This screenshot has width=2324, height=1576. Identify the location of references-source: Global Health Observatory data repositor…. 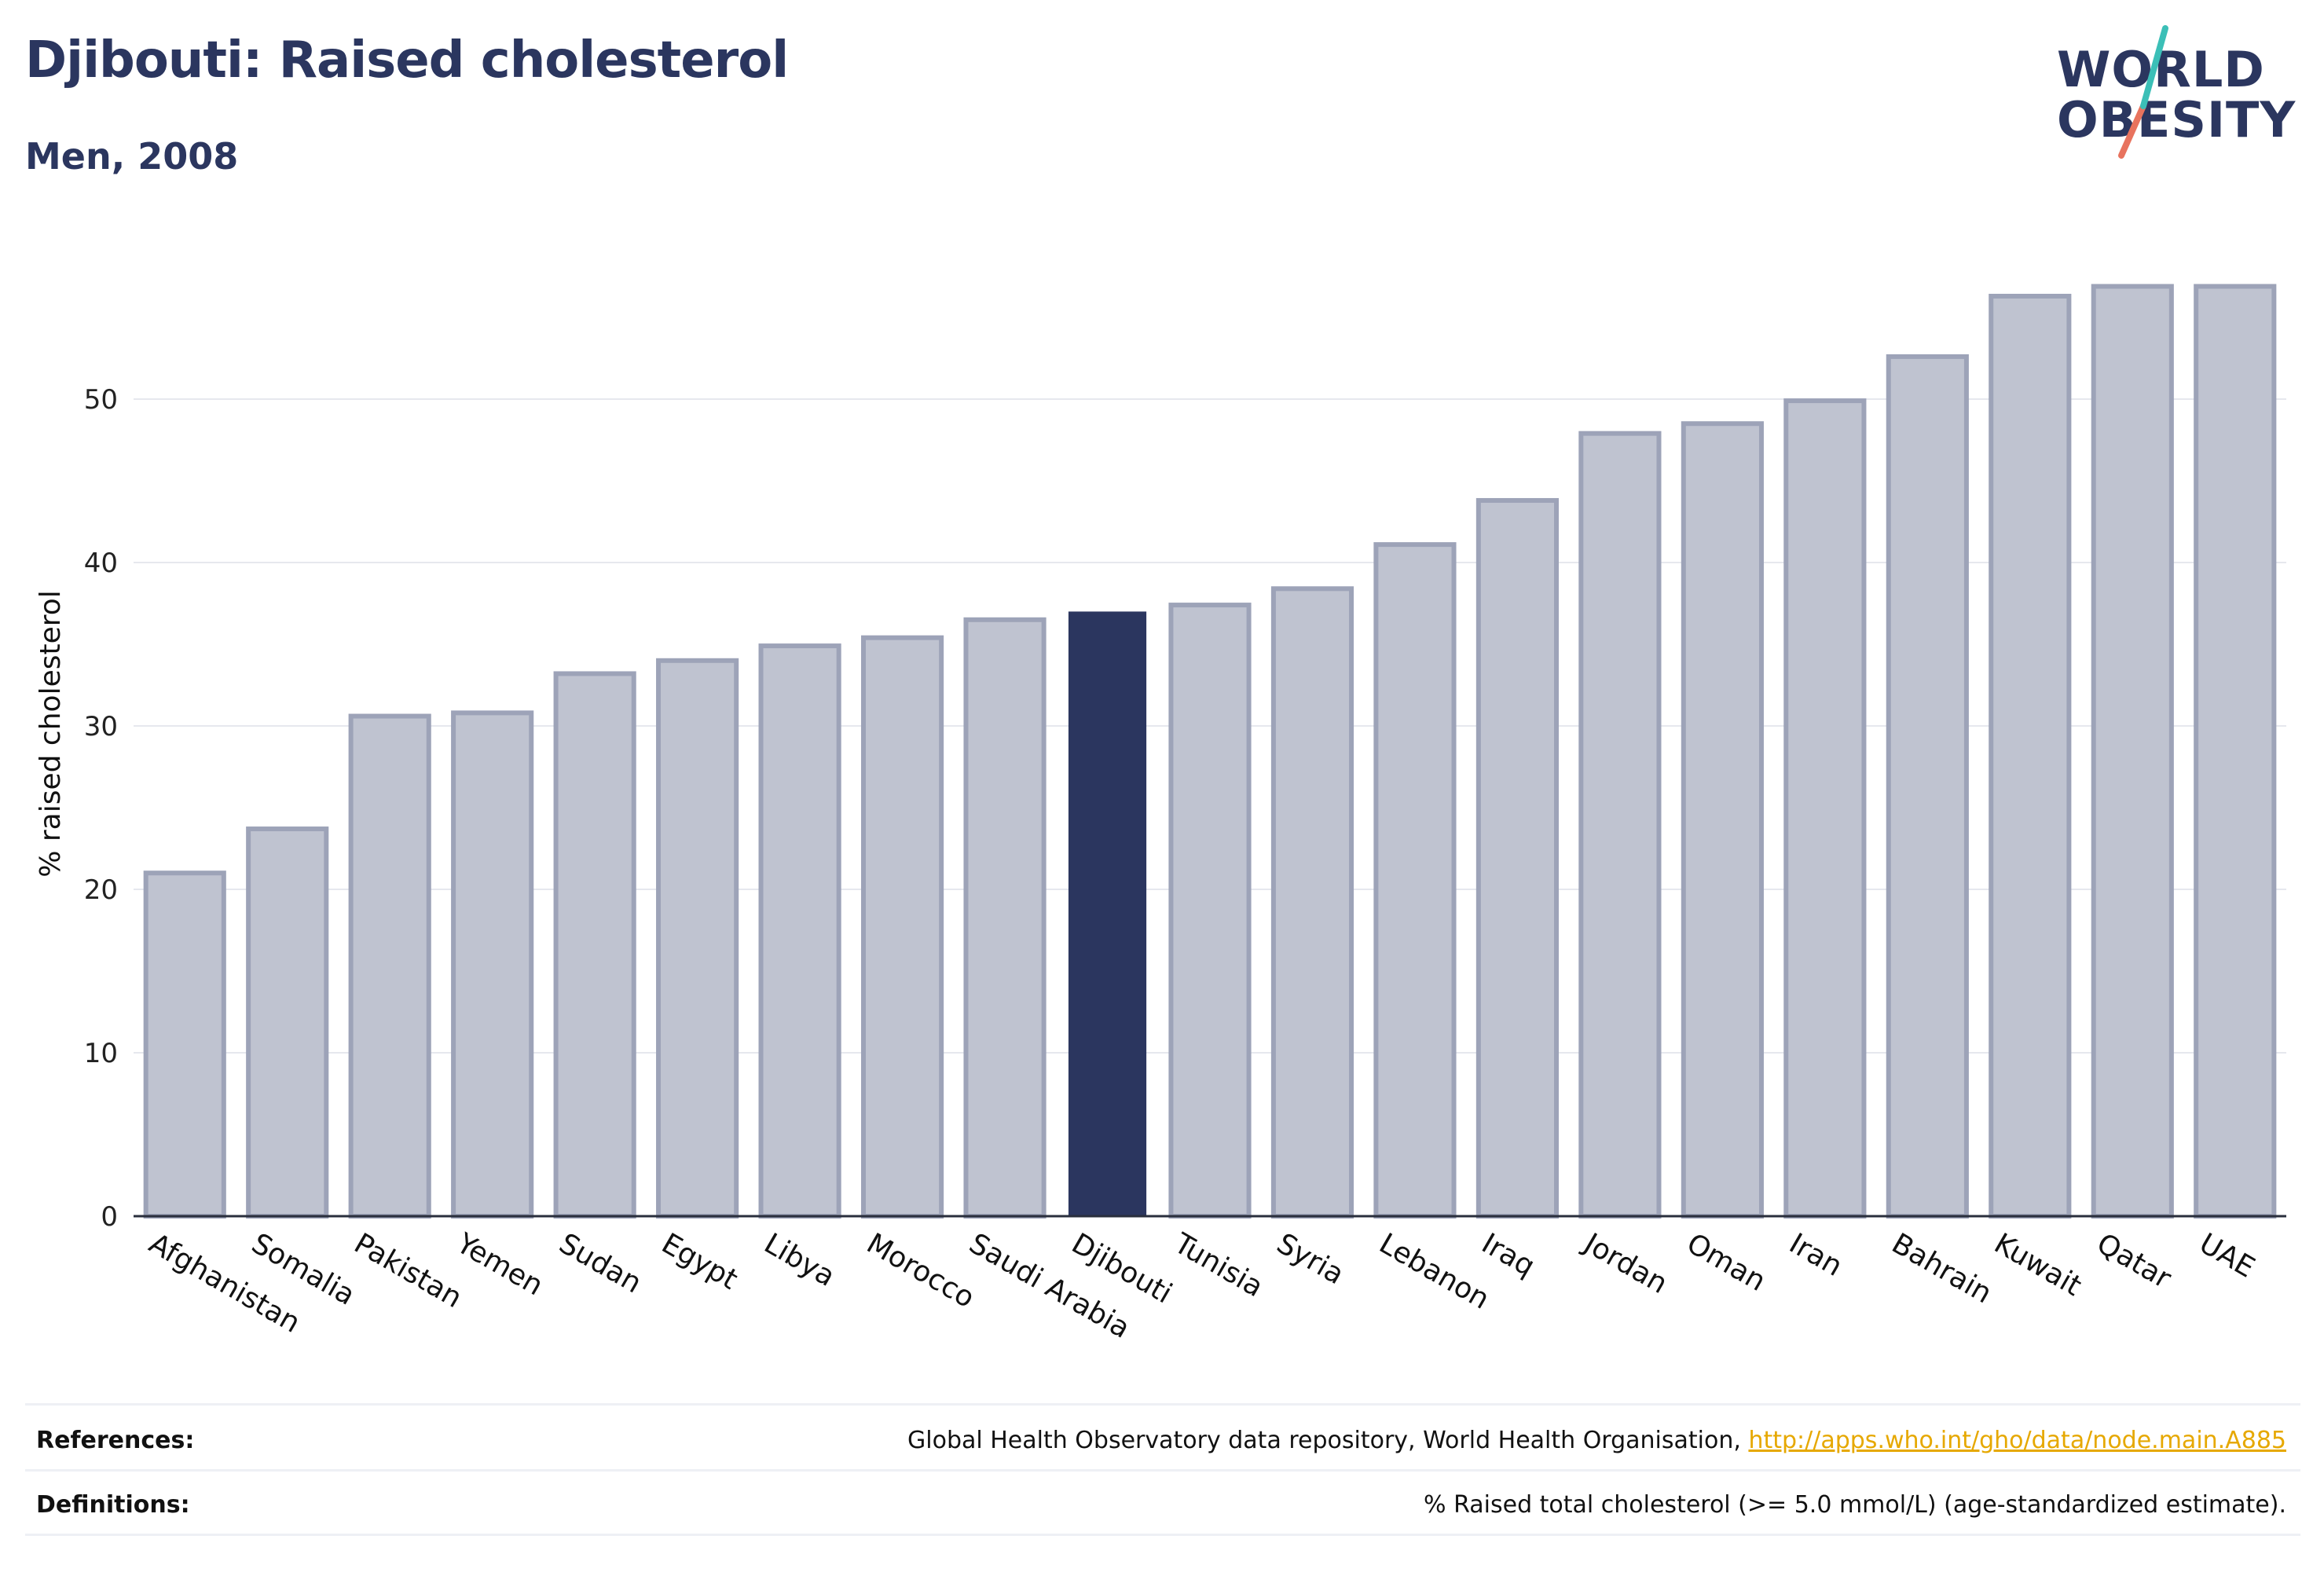
(1328, 1440).